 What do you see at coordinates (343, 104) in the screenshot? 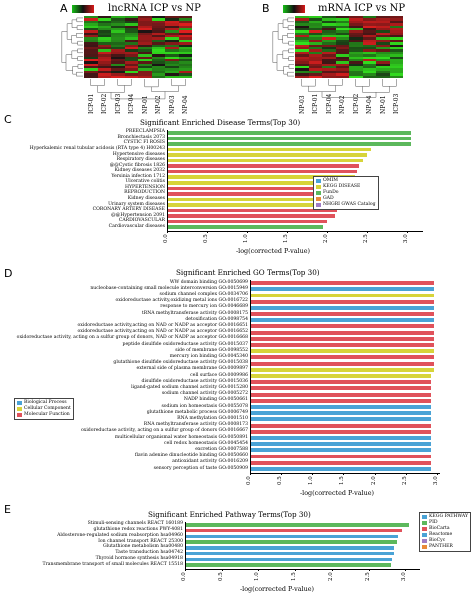
I see `sample-label: NP-02` at bounding box center [343, 104].